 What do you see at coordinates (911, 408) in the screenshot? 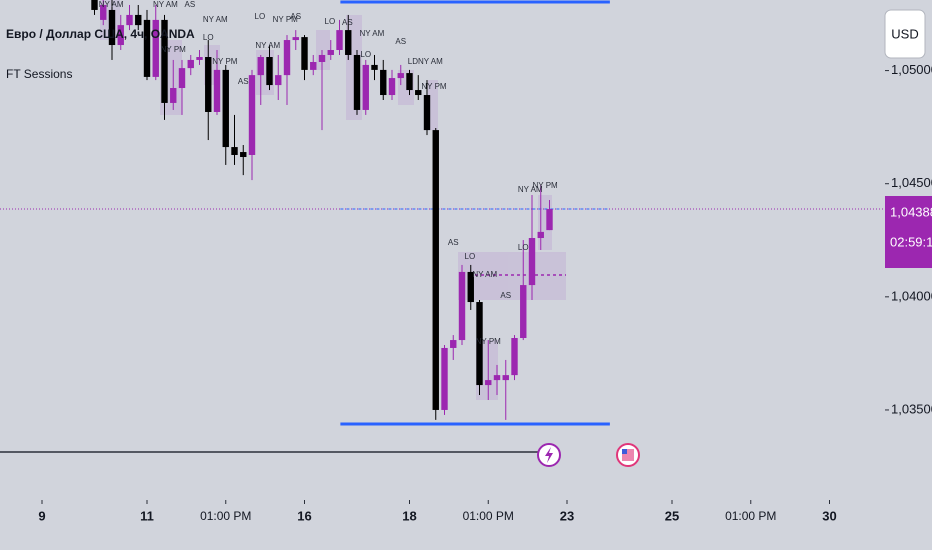
I see `y-tick-label: 1,03500` at bounding box center [911, 408].